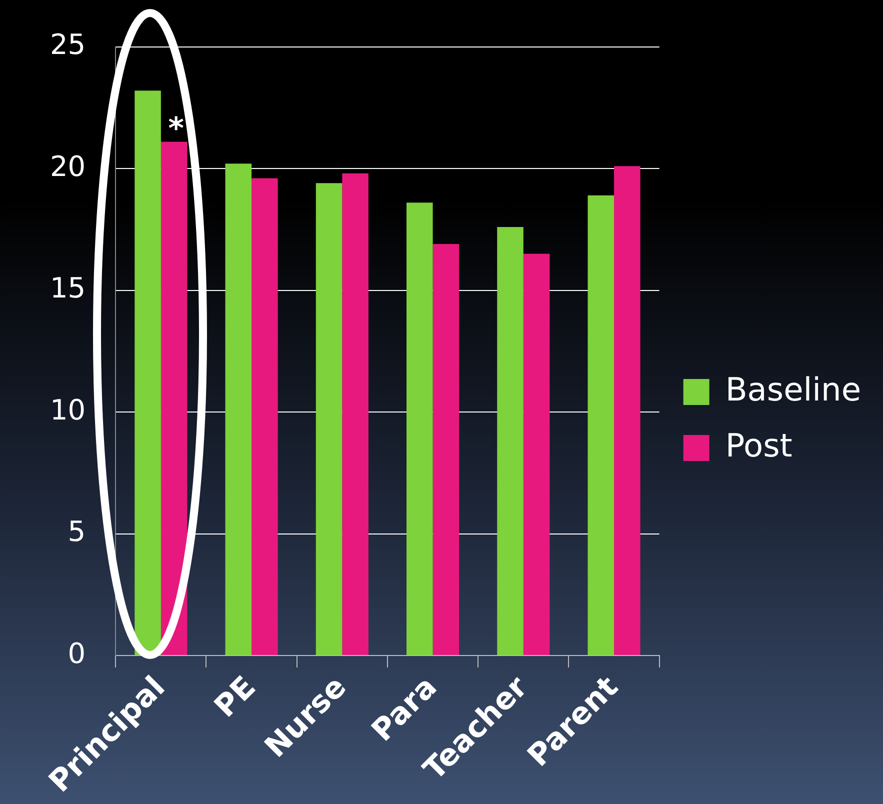 This screenshot has height=804, width=883. What do you see at coordinates (68, 45) in the screenshot?
I see `y-tick-label: 25` at bounding box center [68, 45].